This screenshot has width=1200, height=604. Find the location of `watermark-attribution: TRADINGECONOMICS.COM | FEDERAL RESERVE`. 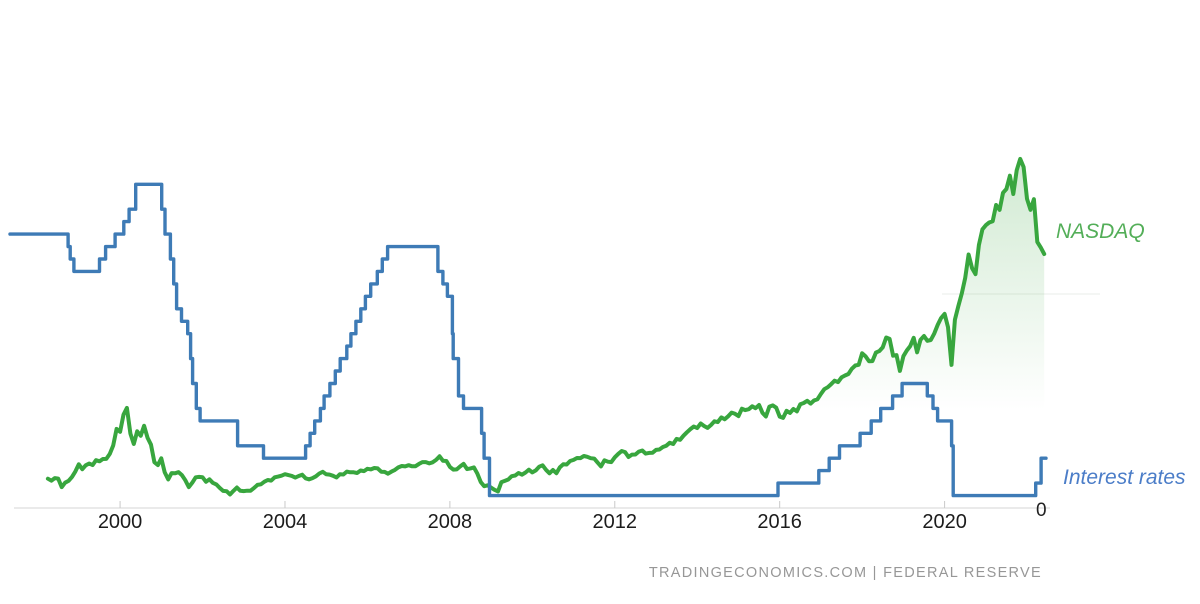

watermark-attribution: TRADINGECONOMICS.COM | FEDERAL RESERVE is located at coordinates (845, 573).